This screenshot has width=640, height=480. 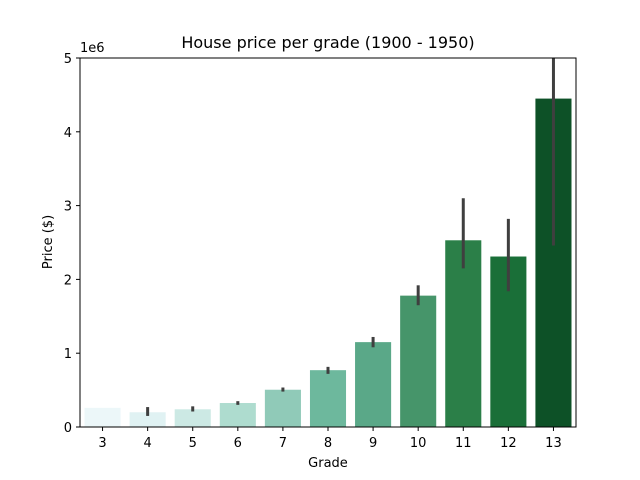 I want to click on y-axis: 0 1 2 3 4 5, so click(x=72, y=244).